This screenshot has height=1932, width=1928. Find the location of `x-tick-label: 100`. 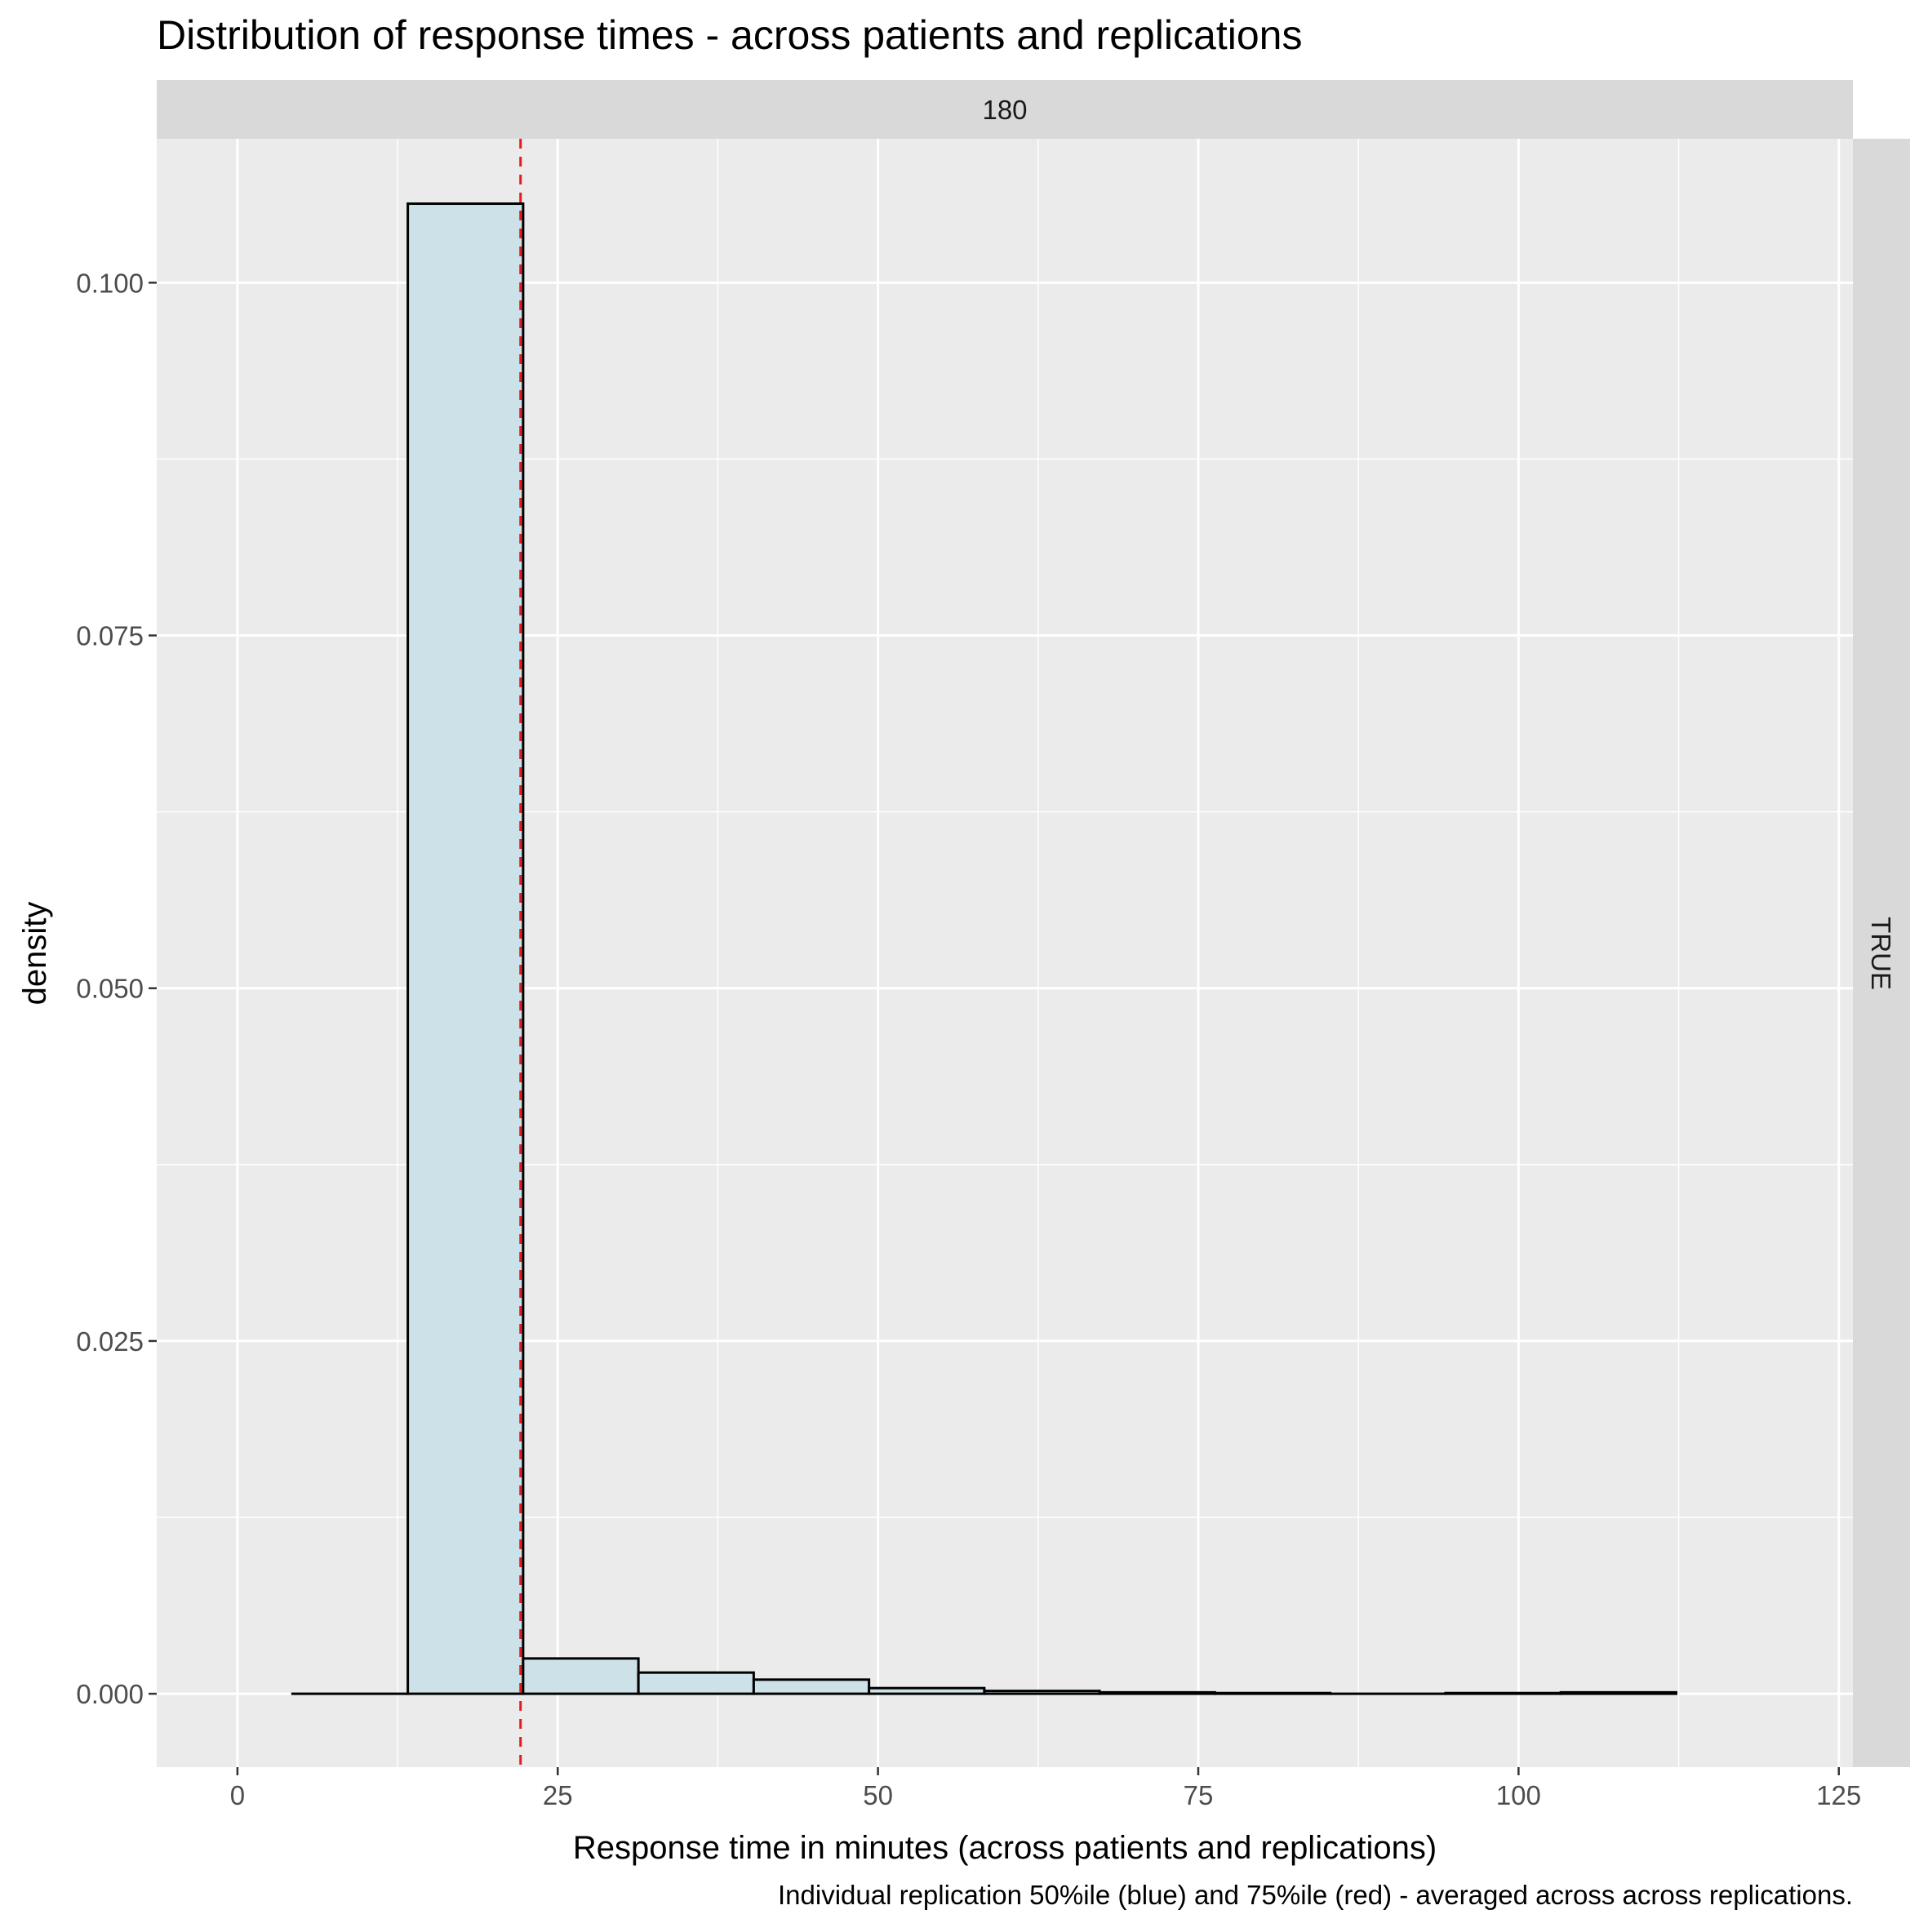

x-tick-label: 100 is located at coordinates (1518, 1795).